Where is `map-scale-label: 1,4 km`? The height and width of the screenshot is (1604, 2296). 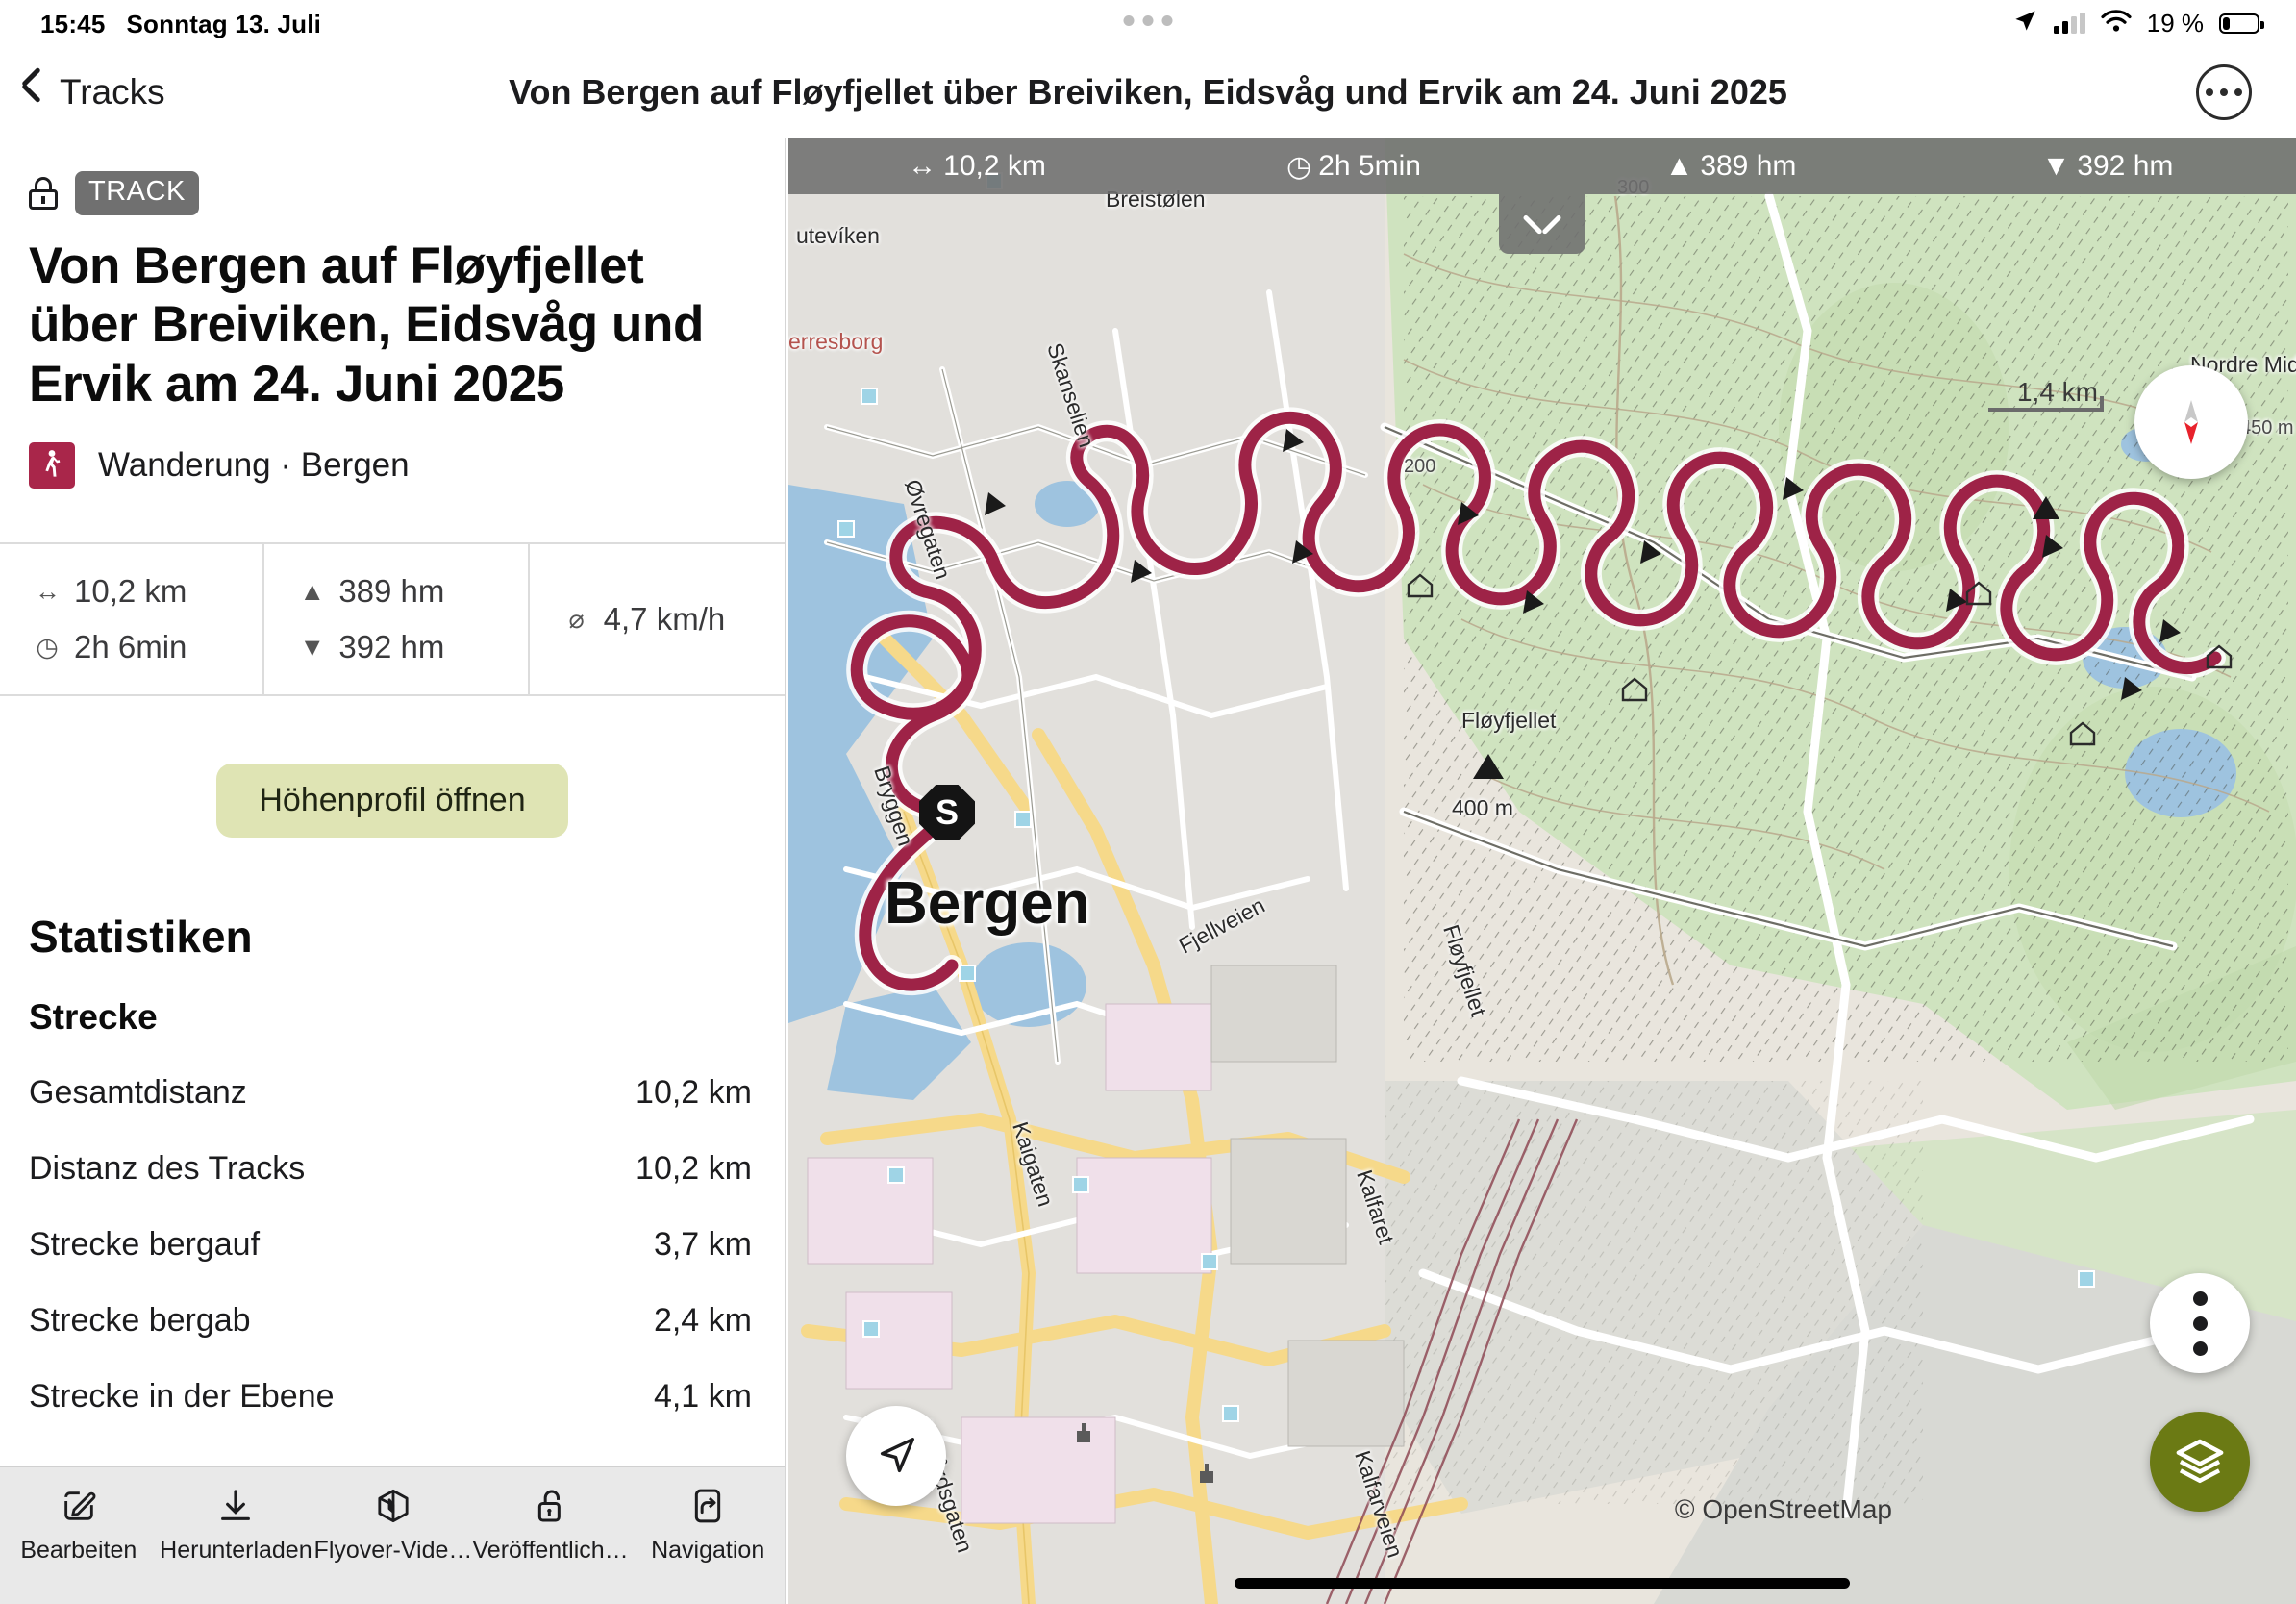 map-scale-label: 1,4 km is located at coordinates (2057, 392).